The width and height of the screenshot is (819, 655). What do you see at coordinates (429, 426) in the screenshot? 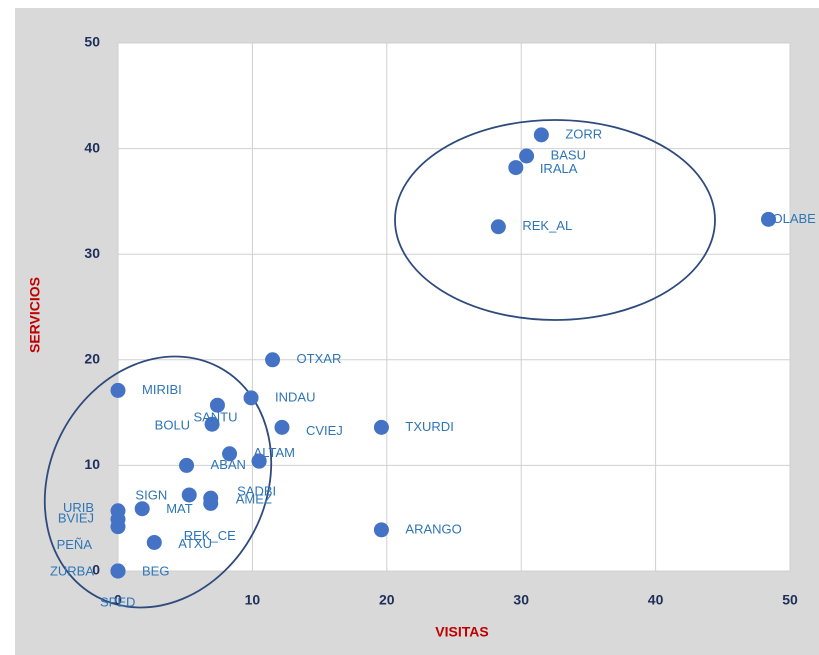
I see `point-label: TXURDI` at bounding box center [429, 426].